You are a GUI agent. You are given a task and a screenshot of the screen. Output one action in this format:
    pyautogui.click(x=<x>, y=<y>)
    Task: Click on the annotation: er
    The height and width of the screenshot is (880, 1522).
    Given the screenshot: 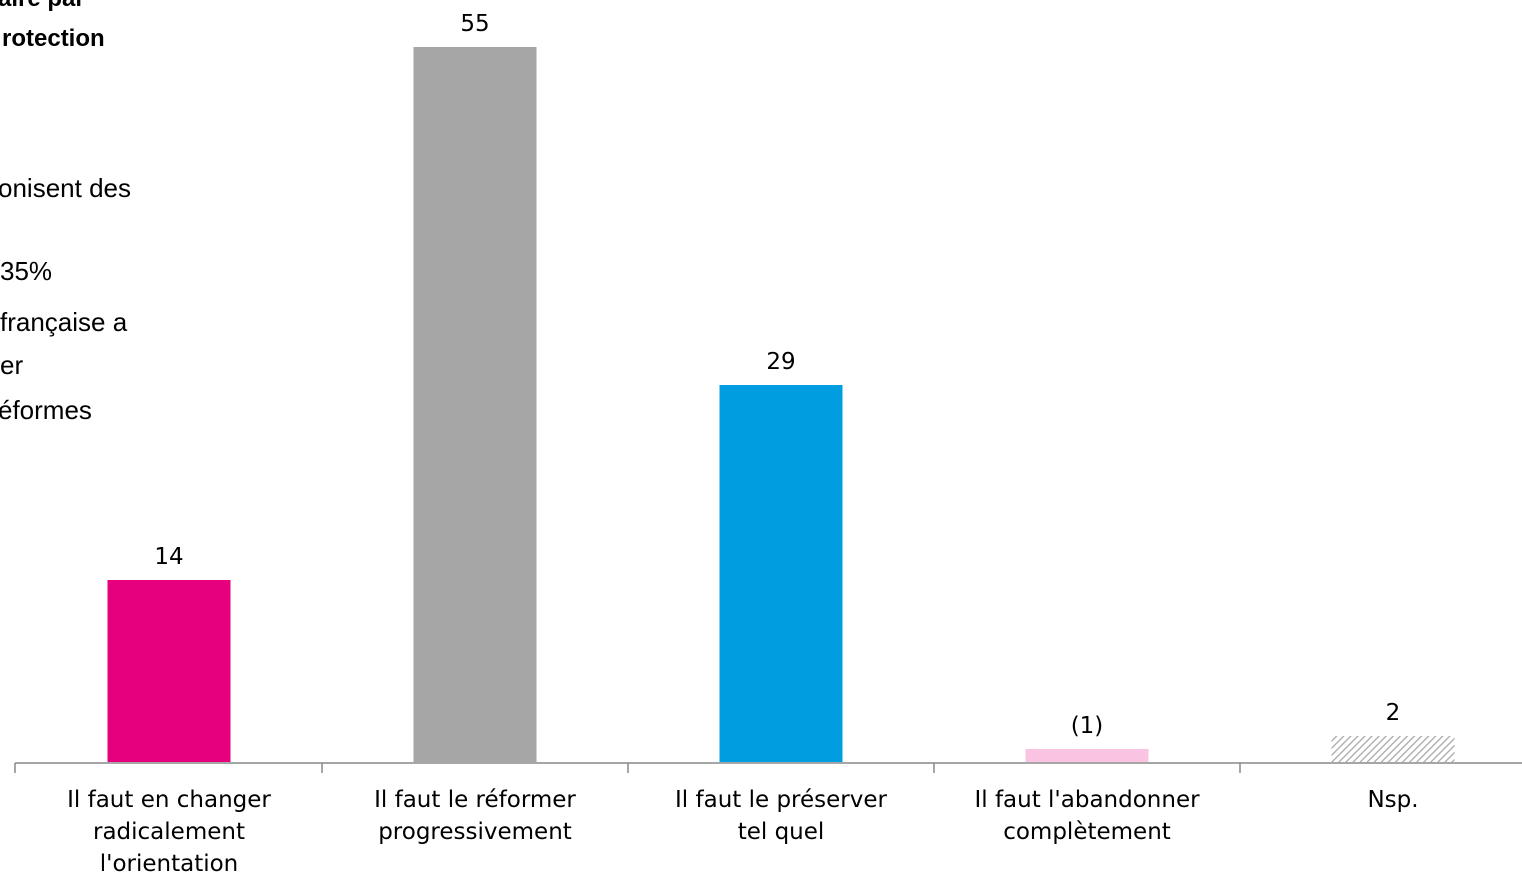 What is the action you would take?
    pyautogui.click(x=11, y=365)
    